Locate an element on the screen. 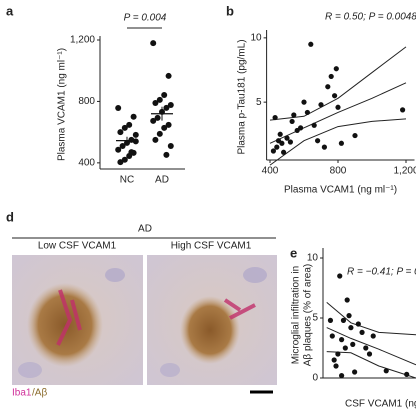 Image resolution: width=416 pixels, height=416 pixels. y-axis-label: Aβ plaques (% of area) is located at coordinates (308, 315).